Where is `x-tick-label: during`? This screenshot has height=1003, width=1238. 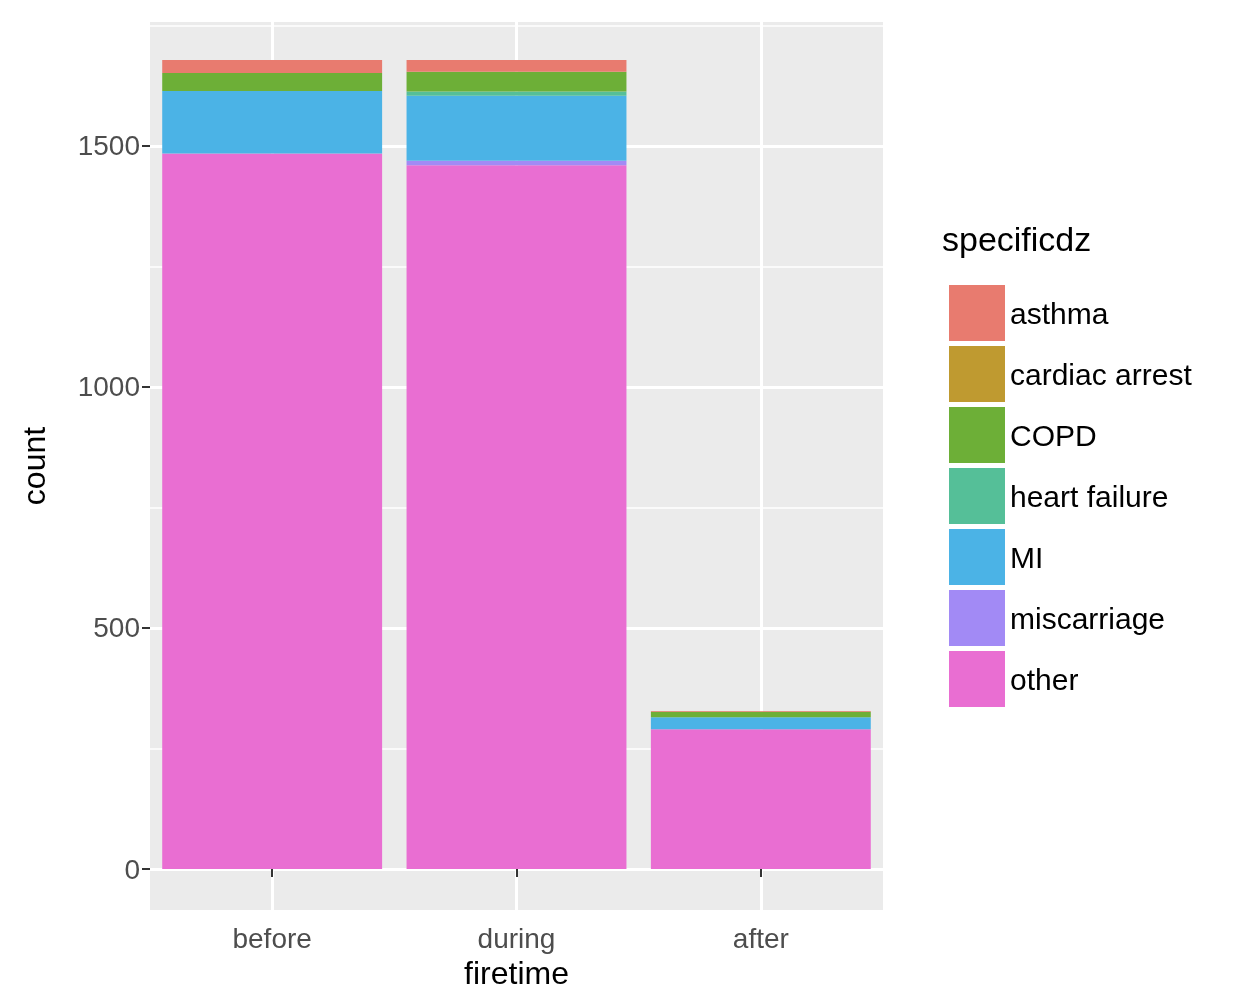 x-tick-label: during is located at coordinates (516, 938).